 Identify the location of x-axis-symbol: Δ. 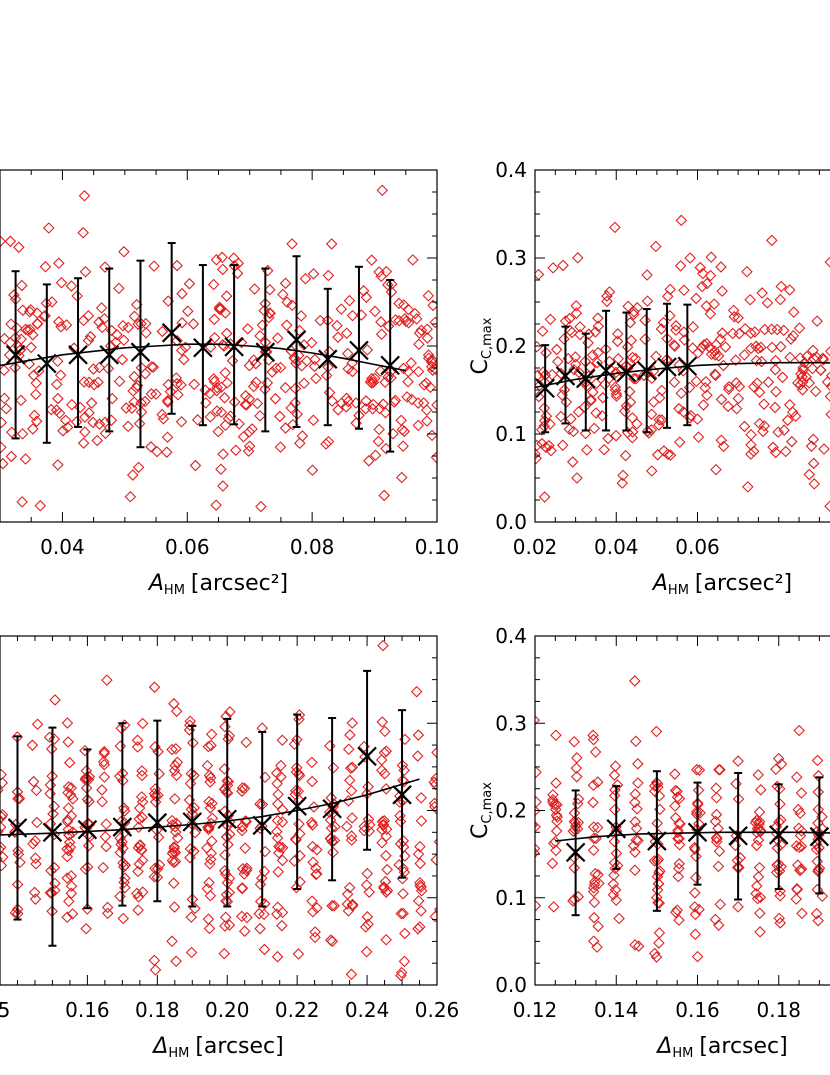
(663, 1046).